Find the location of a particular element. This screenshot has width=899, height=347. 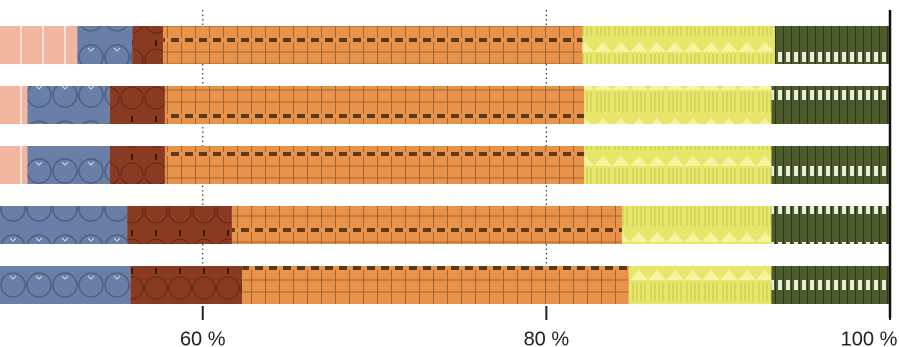

x-tick-label: 80 % is located at coordinates (547, 337).